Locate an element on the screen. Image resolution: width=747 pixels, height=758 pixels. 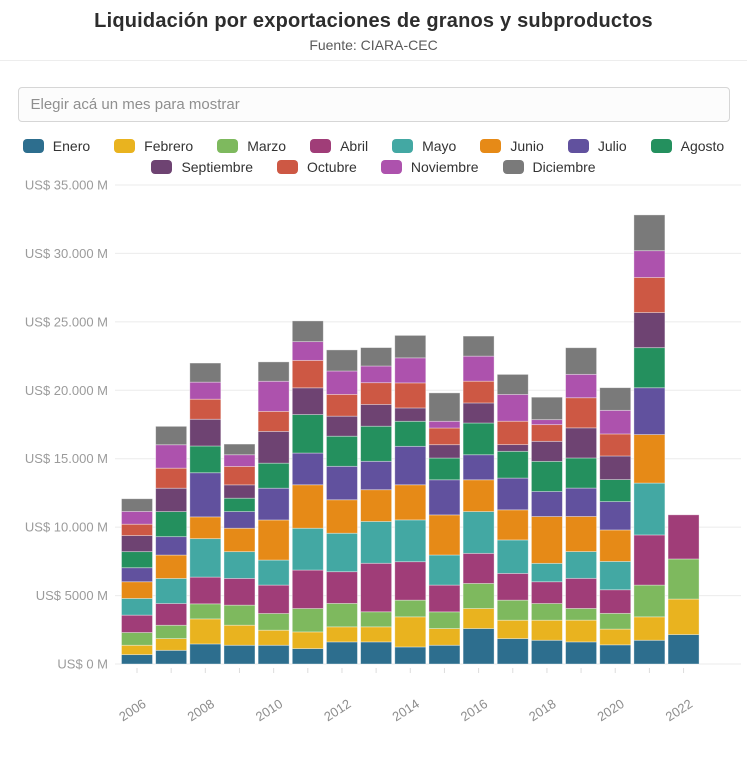
bar-segment-2017-agosto is located at coordinates (512, 464).